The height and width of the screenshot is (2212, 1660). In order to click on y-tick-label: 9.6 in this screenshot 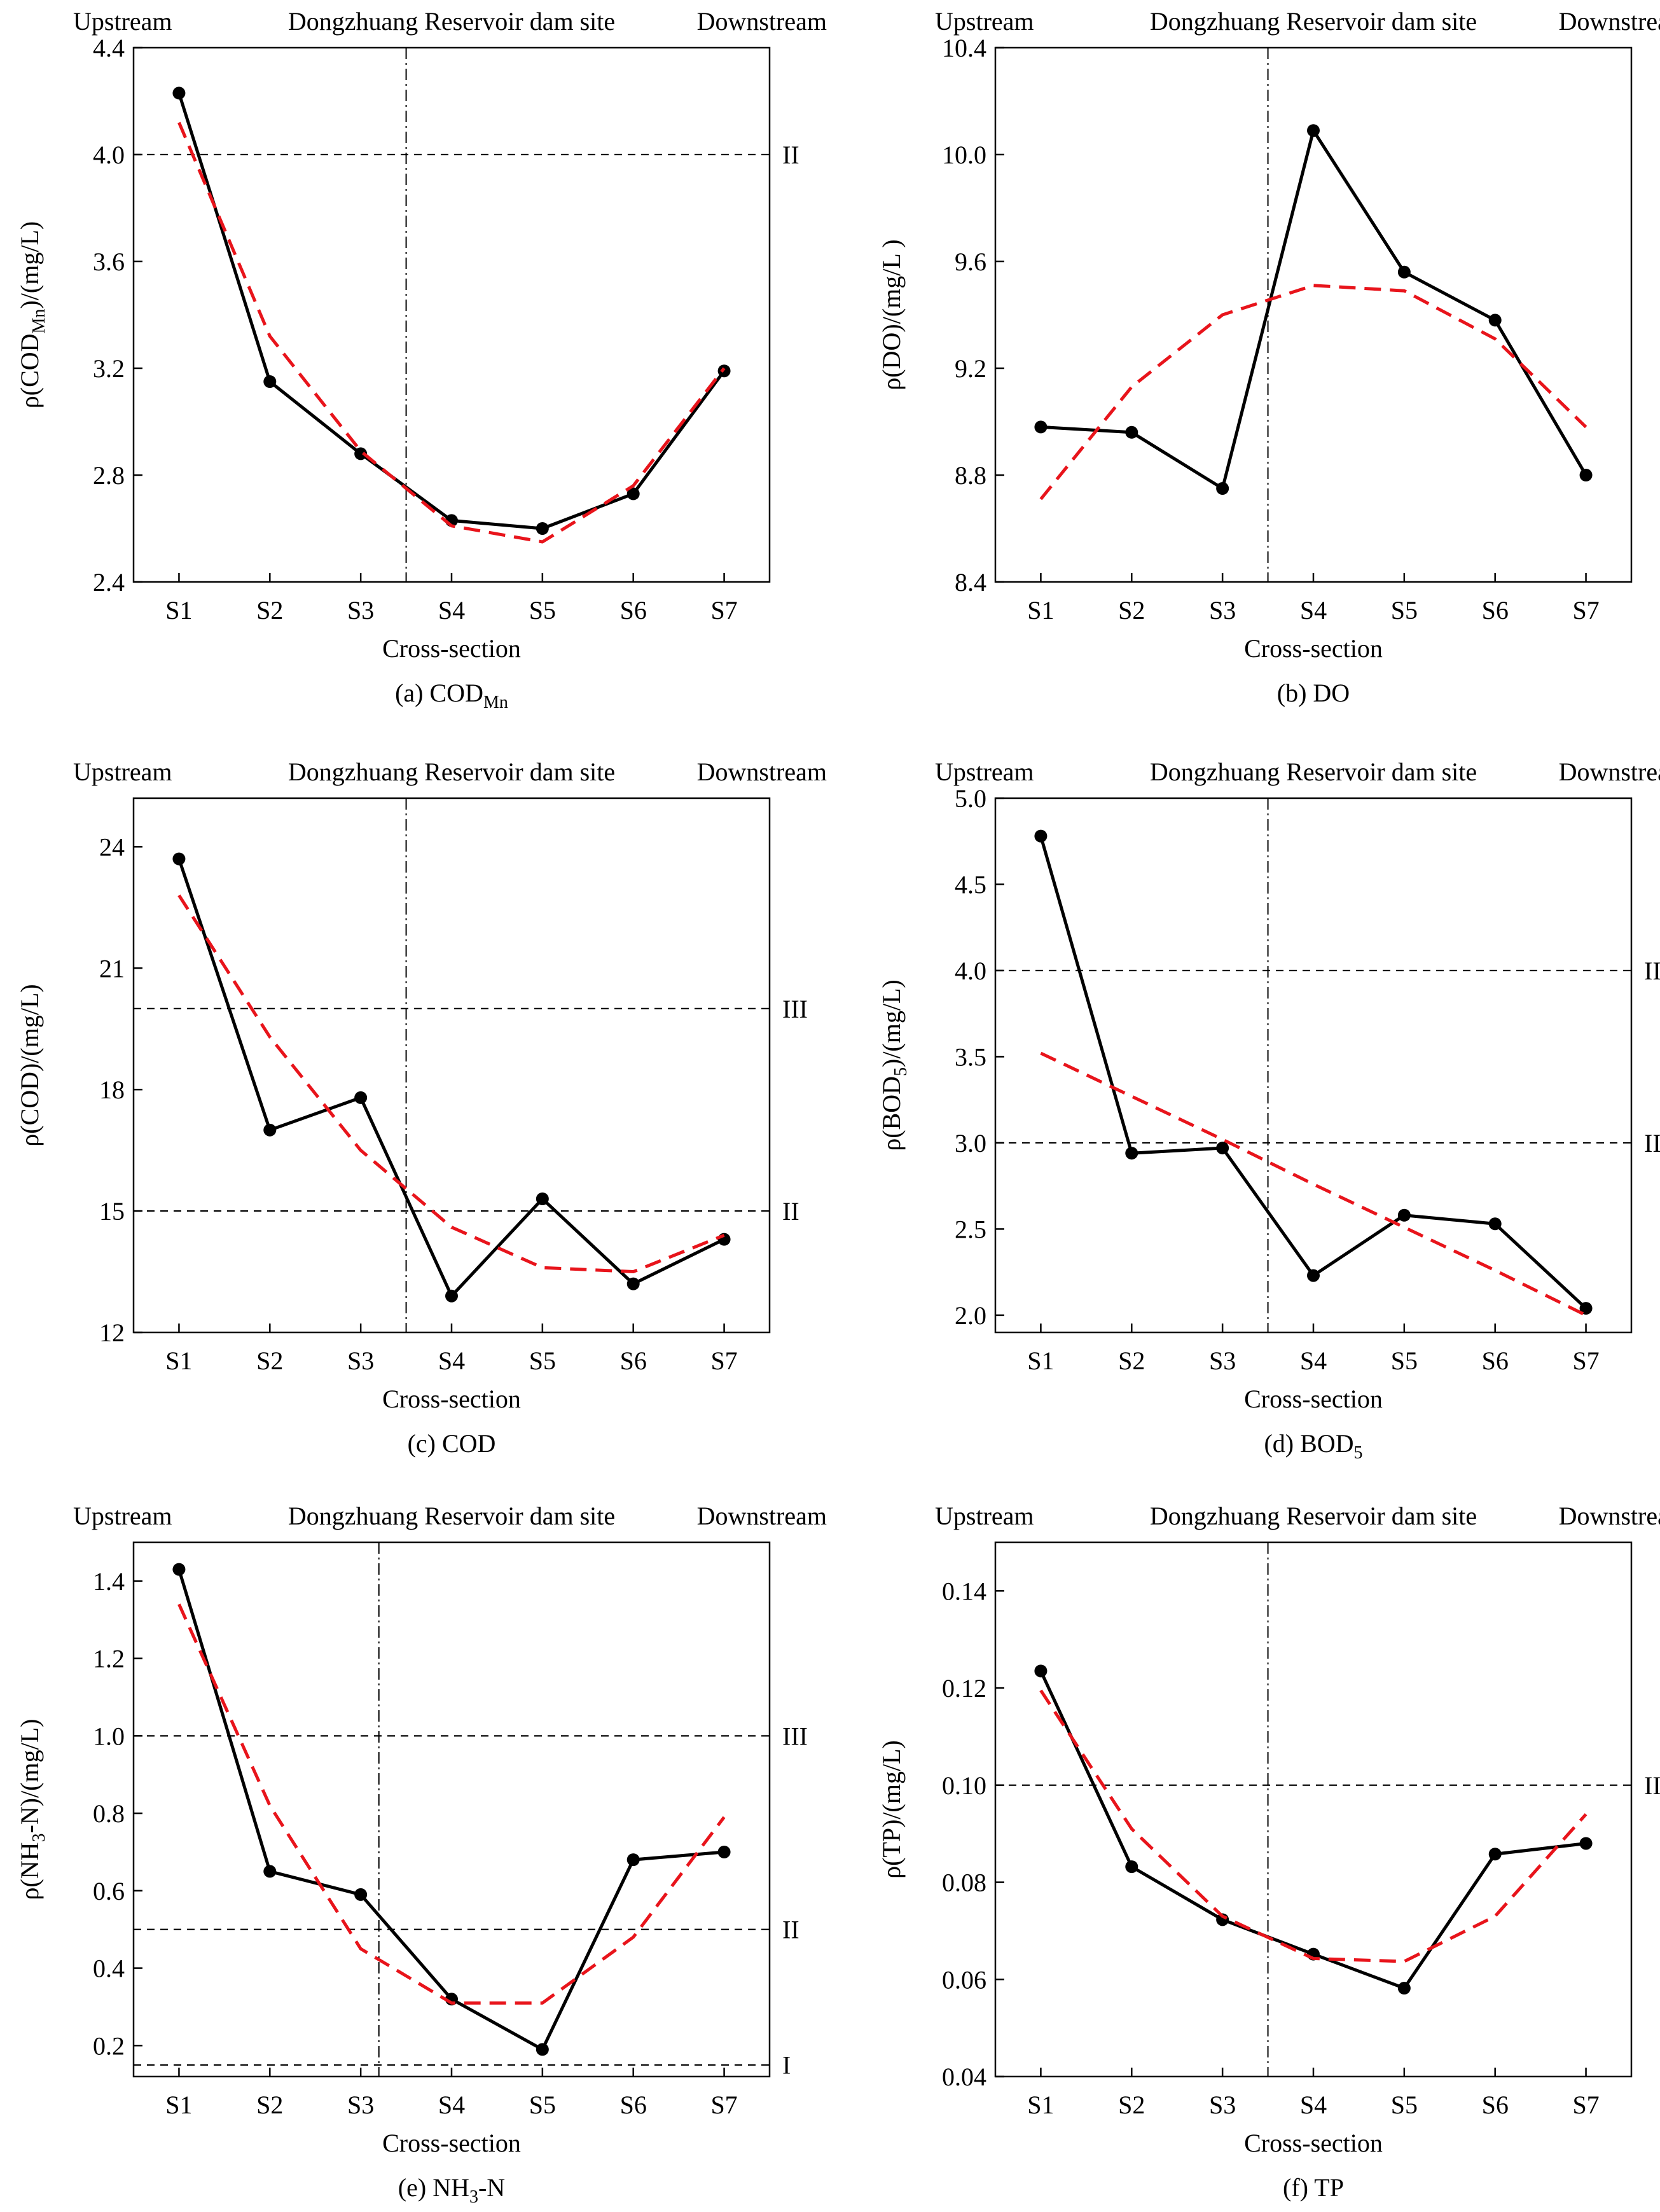, I will do `click(971, 262)`.